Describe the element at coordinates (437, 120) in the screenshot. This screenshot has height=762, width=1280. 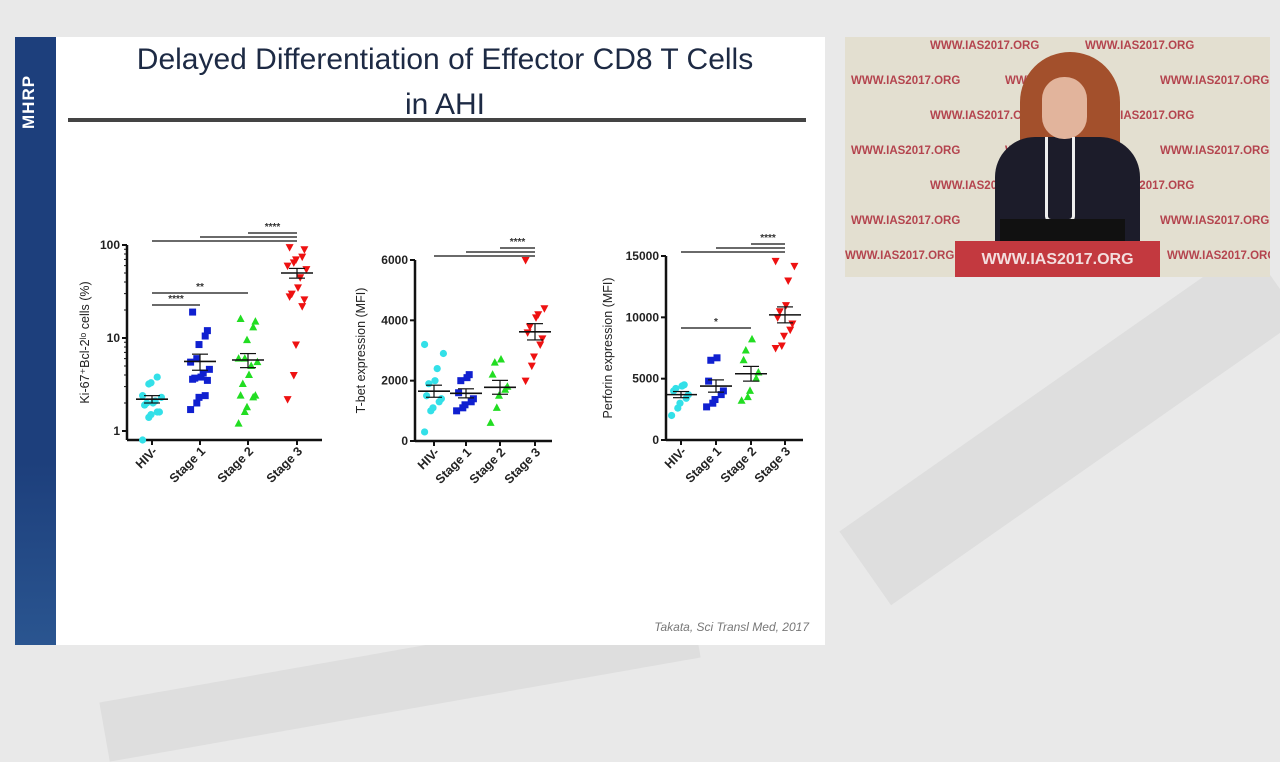
I see `title-divider` at that location.